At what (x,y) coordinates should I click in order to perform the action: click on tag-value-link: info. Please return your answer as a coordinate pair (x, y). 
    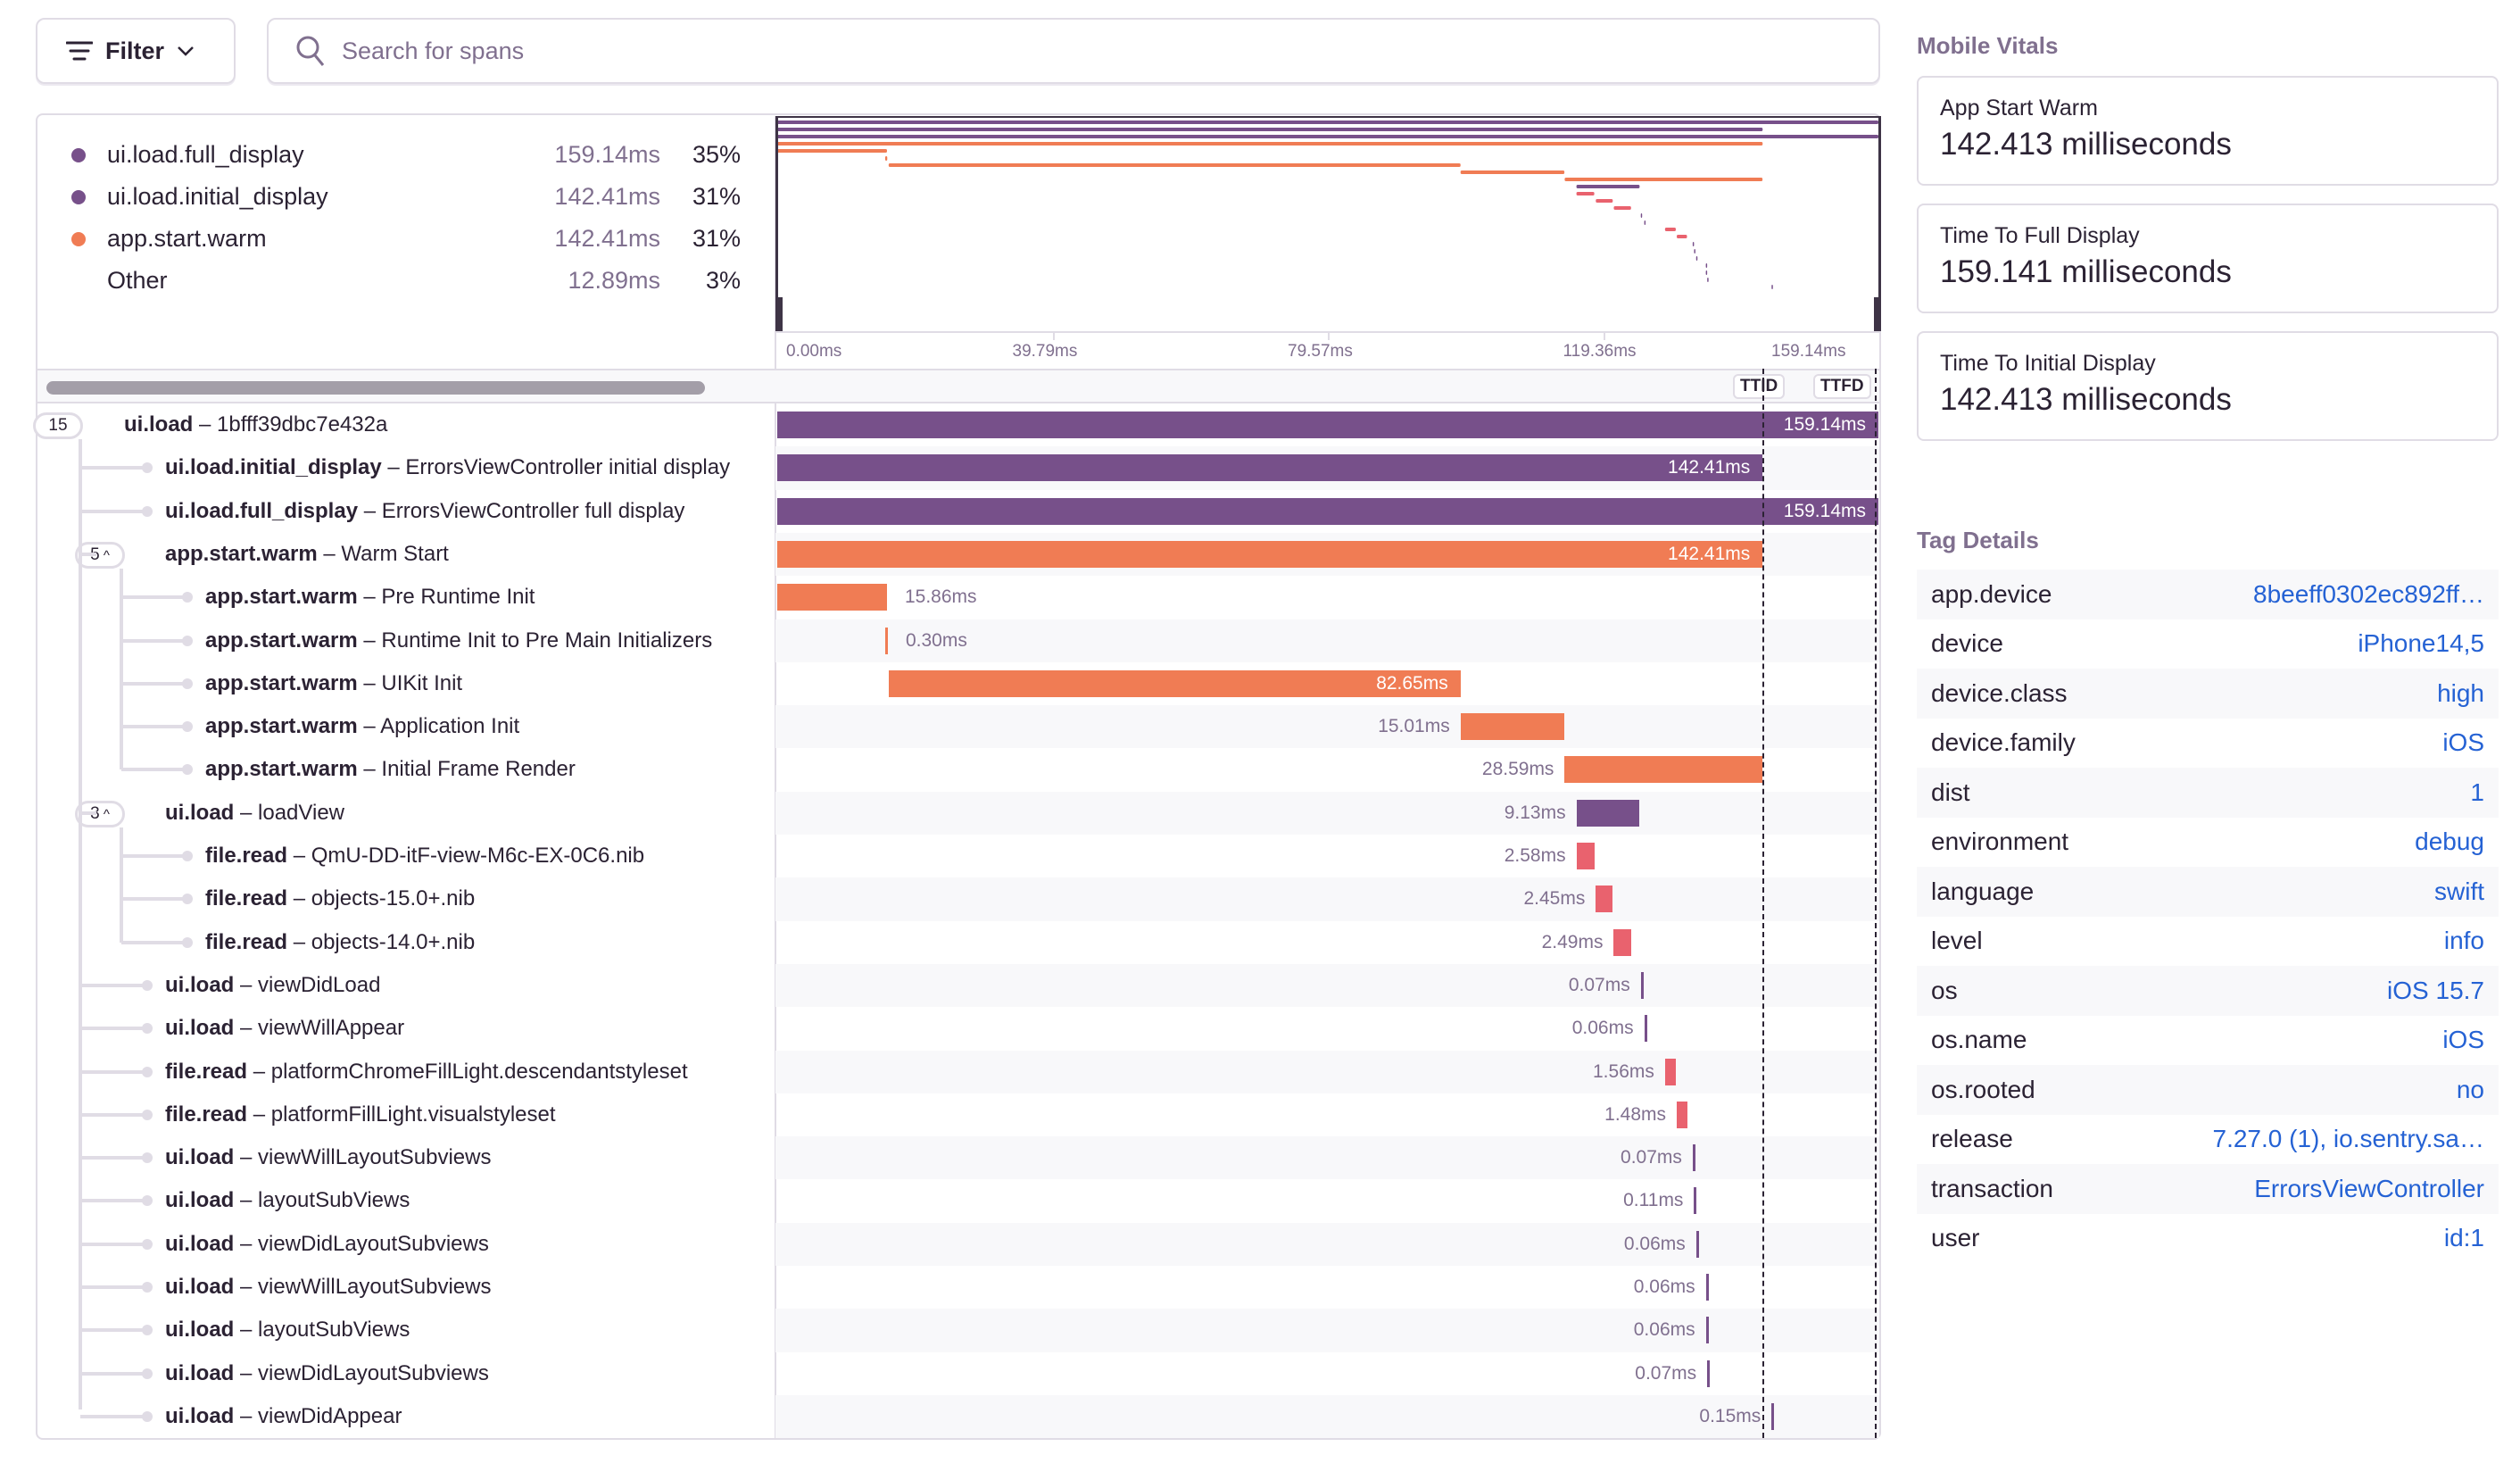
    Looking at the image, I should click on (2463, 941).